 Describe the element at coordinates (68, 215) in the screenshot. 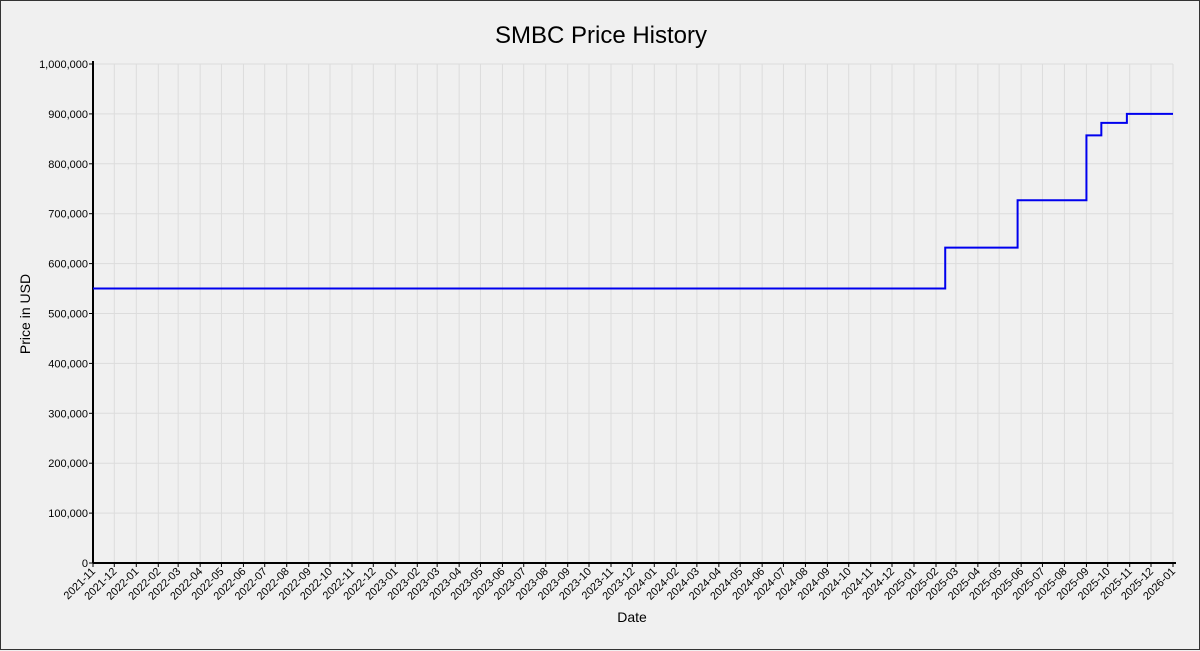

I see `y-tick-label: 700,000` at that location.